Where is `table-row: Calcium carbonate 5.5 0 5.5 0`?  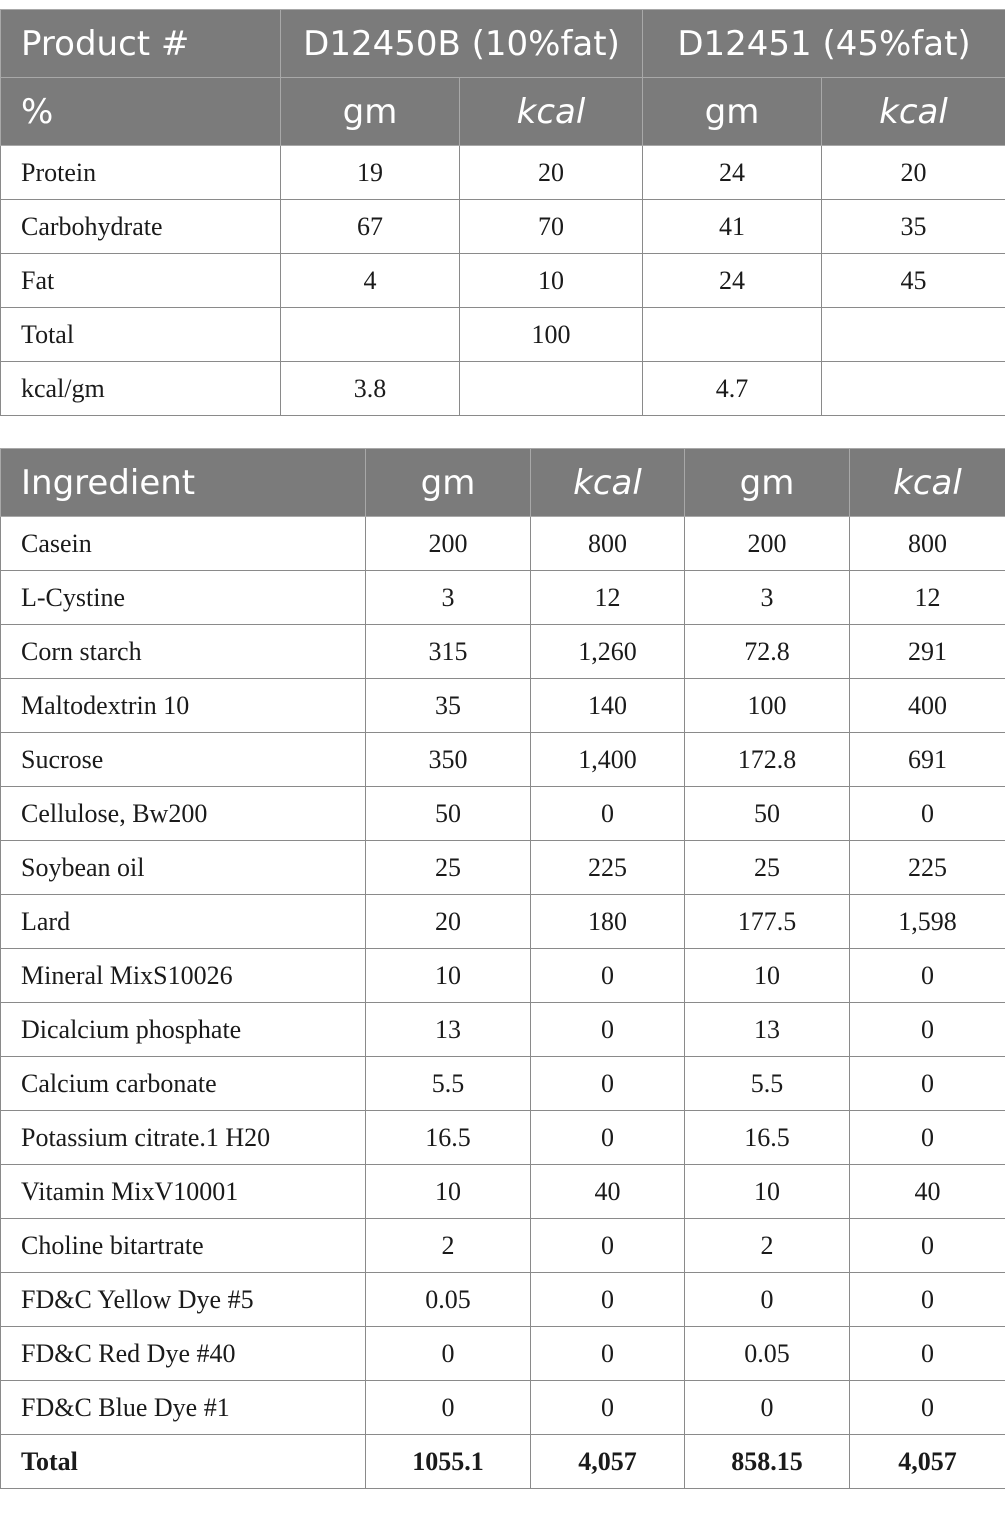
table-row: Calcium carbonate 5.5 0 5.5 0 is located at coordinates (502, 1083).